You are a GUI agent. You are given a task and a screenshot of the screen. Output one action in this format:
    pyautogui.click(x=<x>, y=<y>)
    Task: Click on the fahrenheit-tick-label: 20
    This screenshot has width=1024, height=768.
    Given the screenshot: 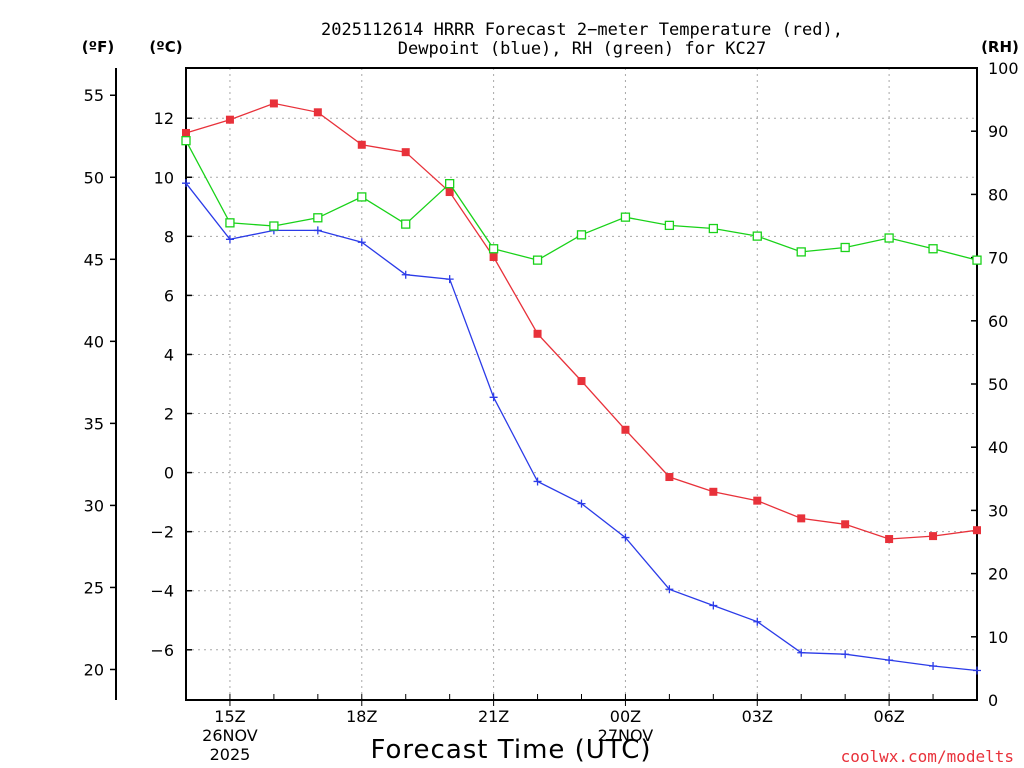 What is the action you would take?
    pyautogui.click(x=94, y=669)
    